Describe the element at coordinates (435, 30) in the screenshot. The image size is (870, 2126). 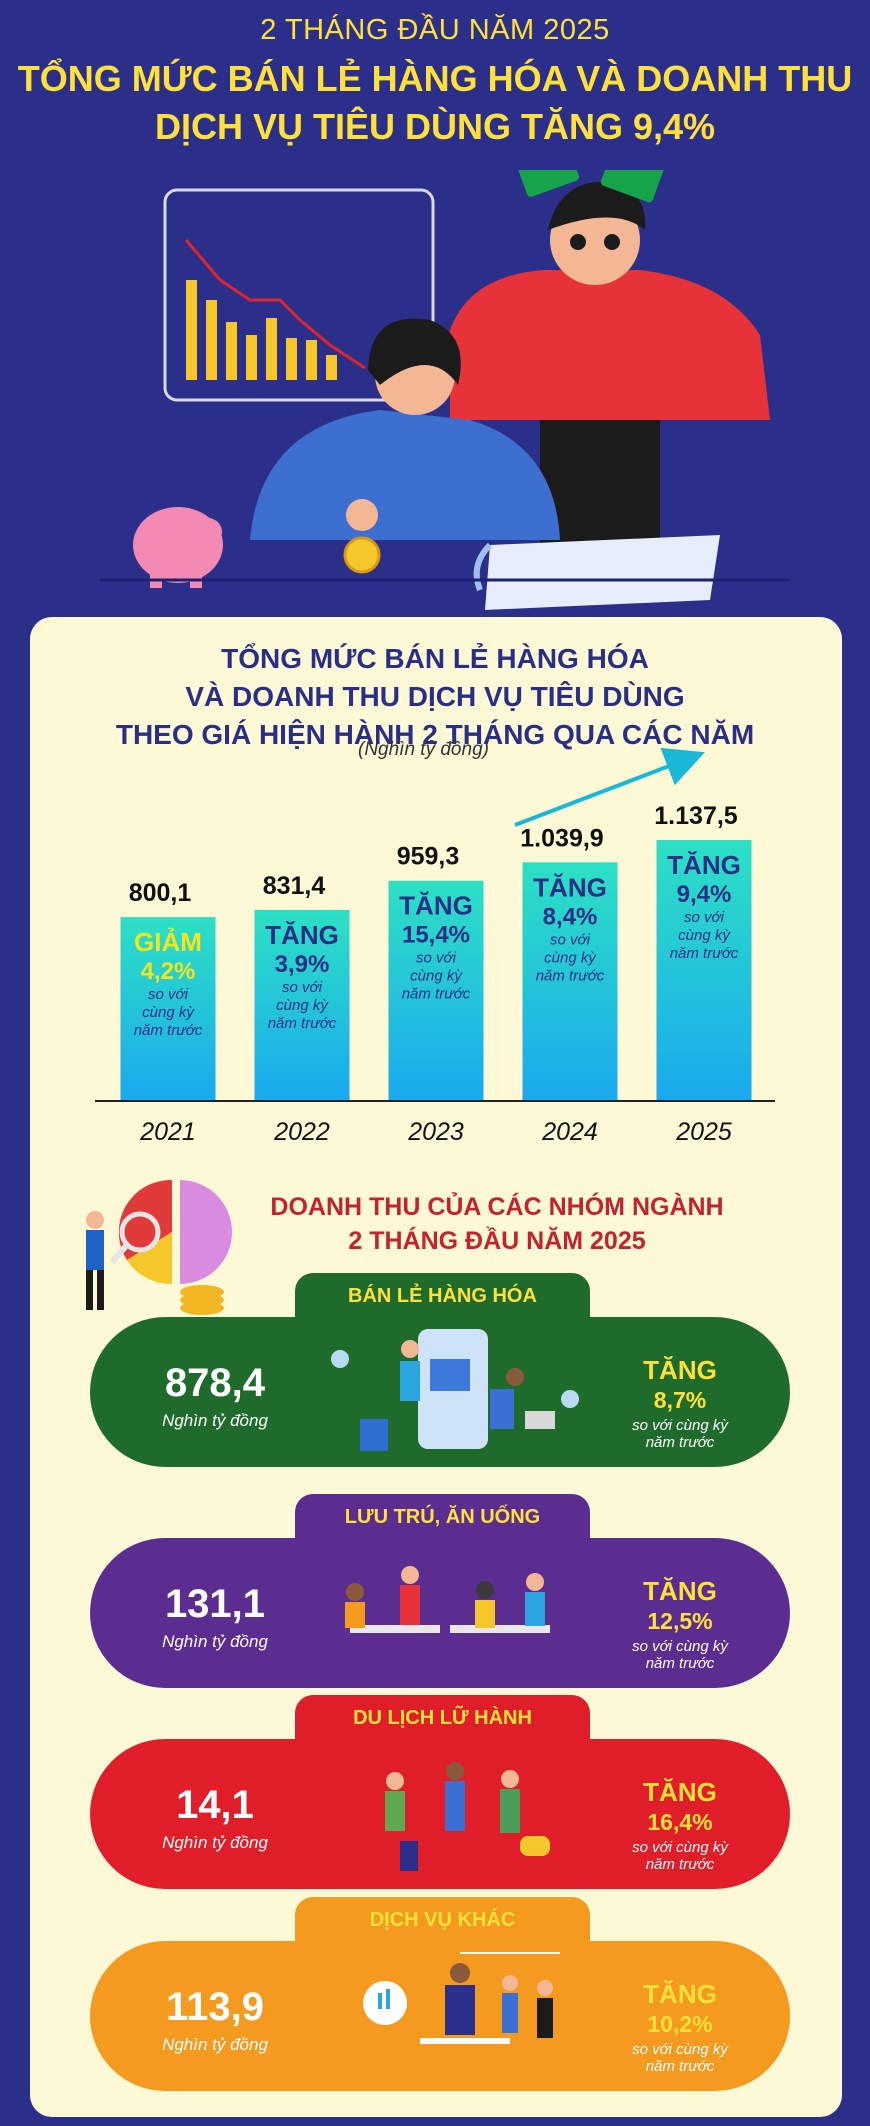
I see `header-subtitle: 2 THÁNG ĐẦU NĂM 2025` at that location.